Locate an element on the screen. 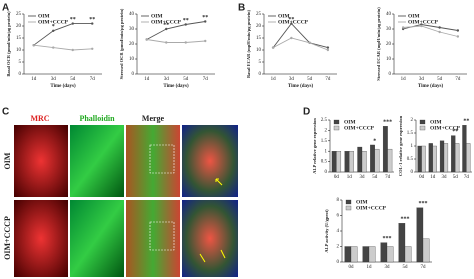 Image resolution: width=474 pixels, height=279 pixels. row-label: OIM+CCCP is located at coordinates (7, 238).